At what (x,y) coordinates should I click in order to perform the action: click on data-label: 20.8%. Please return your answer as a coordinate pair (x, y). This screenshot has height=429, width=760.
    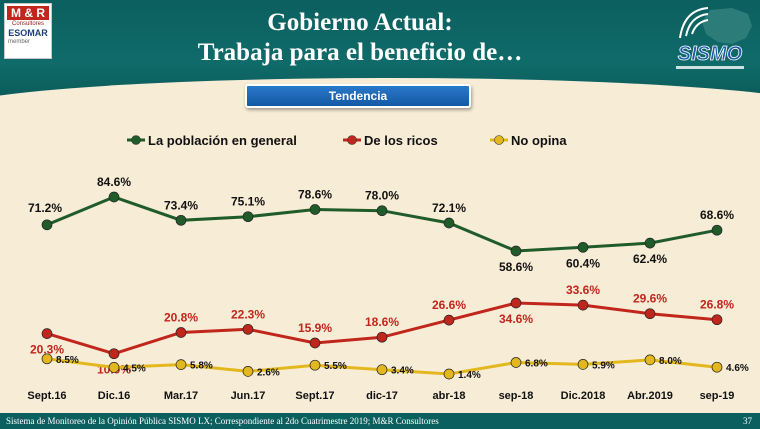
    Looking at the image, I should click on (181, 318).